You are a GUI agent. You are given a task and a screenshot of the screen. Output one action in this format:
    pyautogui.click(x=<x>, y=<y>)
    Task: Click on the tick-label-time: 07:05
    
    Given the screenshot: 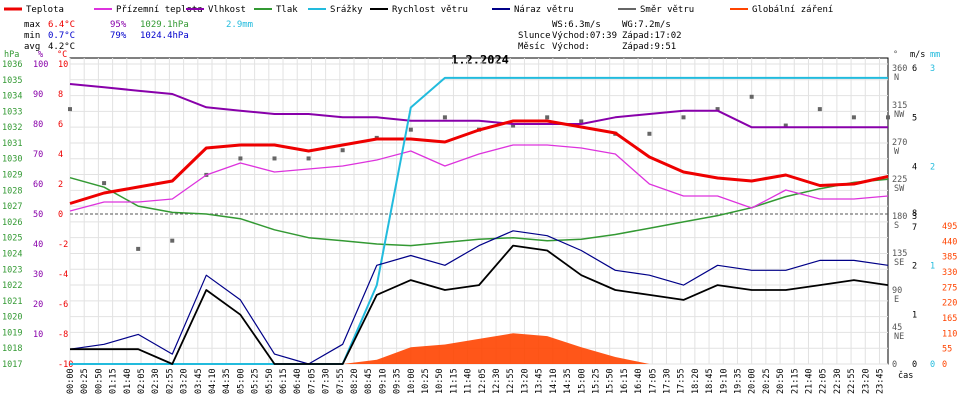 What is the action you would take?
    pyautogui.click(x=312, y=381)
    